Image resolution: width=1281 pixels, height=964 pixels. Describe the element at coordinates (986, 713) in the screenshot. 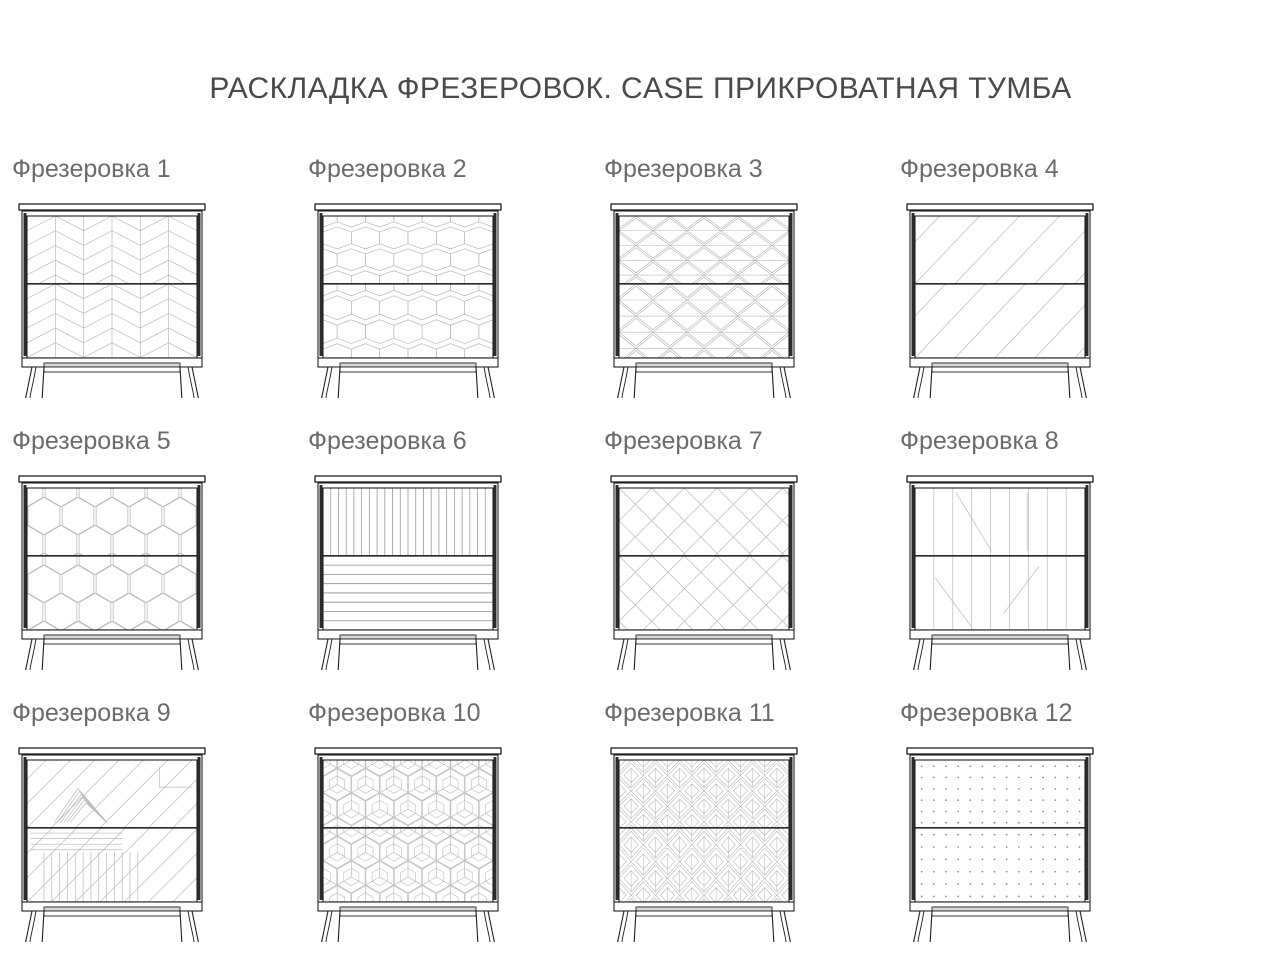

I see `pattern-label-12: Фрезеровка 12` at that location.